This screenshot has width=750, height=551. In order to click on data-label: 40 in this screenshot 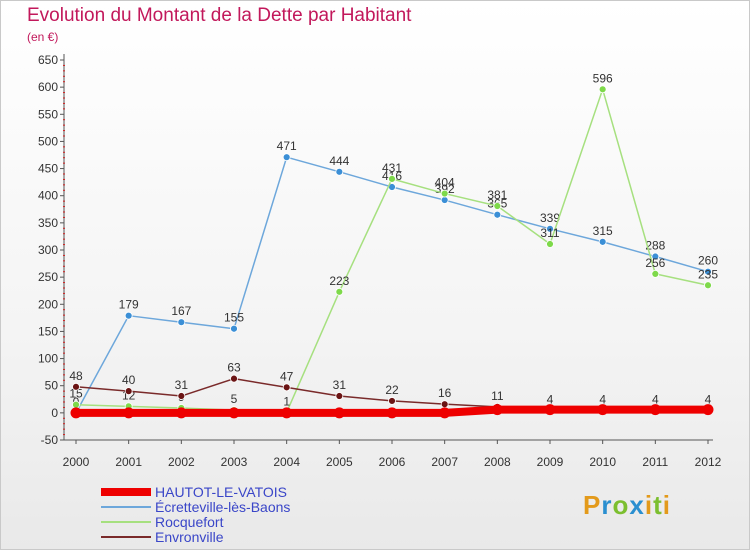, I will do `click(129, 380)`.